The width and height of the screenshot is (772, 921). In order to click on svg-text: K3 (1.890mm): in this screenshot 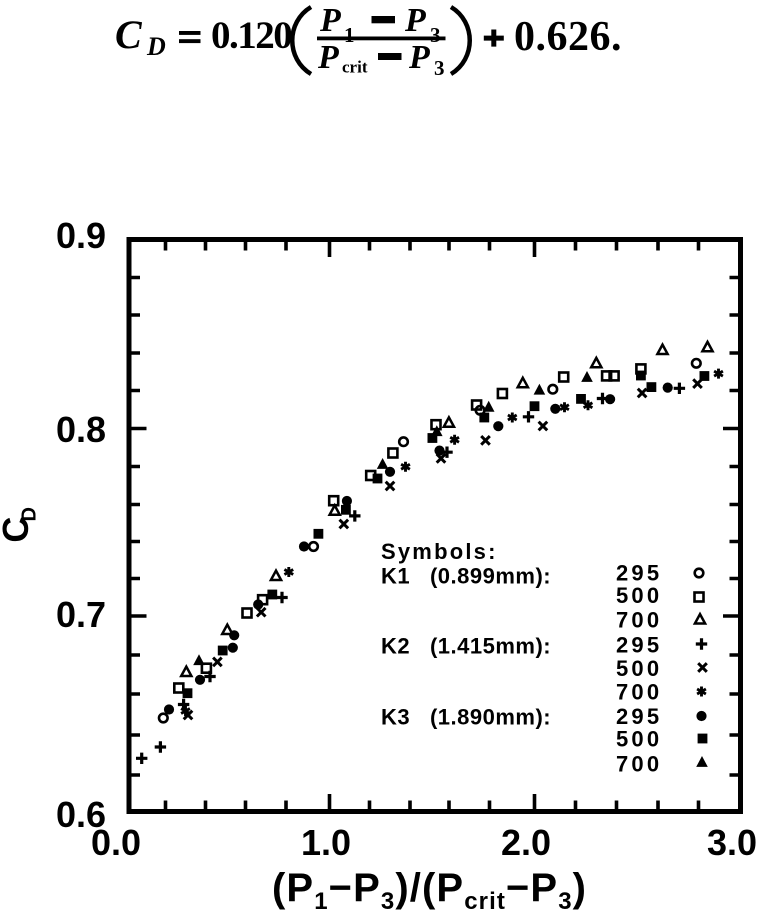, I will do `click(466, 717)`.